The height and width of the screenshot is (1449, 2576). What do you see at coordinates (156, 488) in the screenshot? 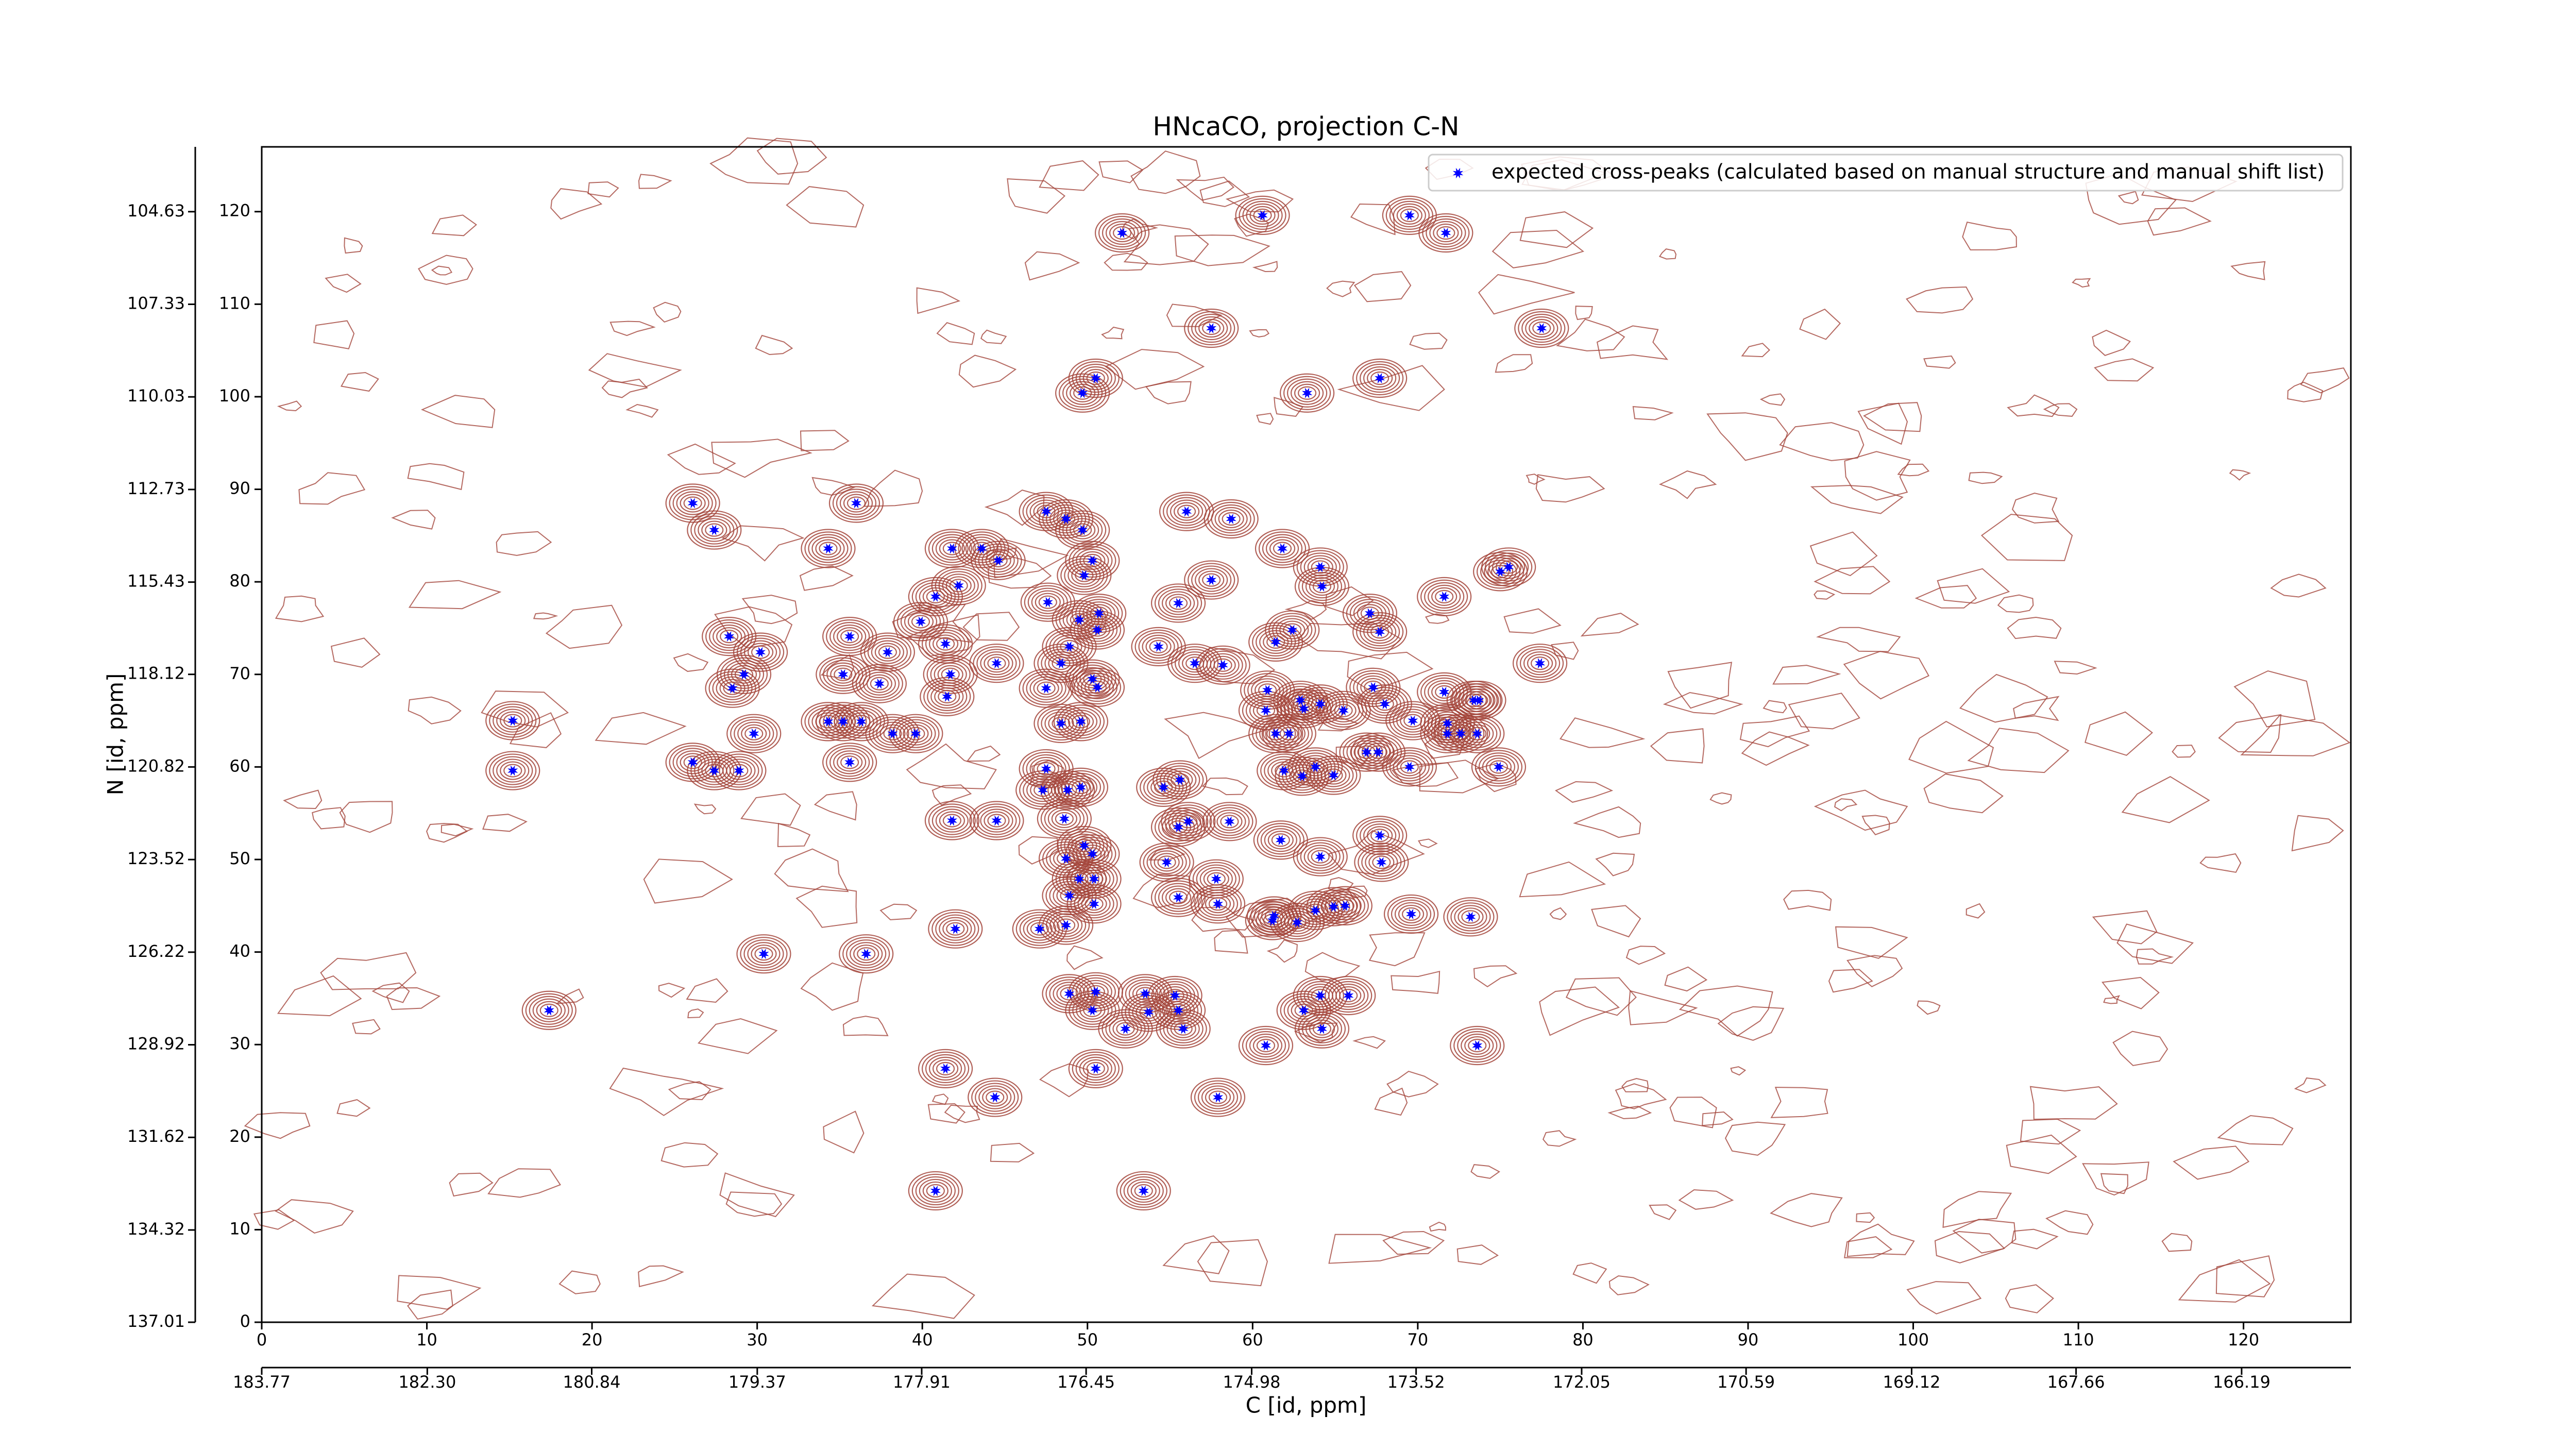
I see `y2-tick-label: 112.73` at bounding box center [156, 488].